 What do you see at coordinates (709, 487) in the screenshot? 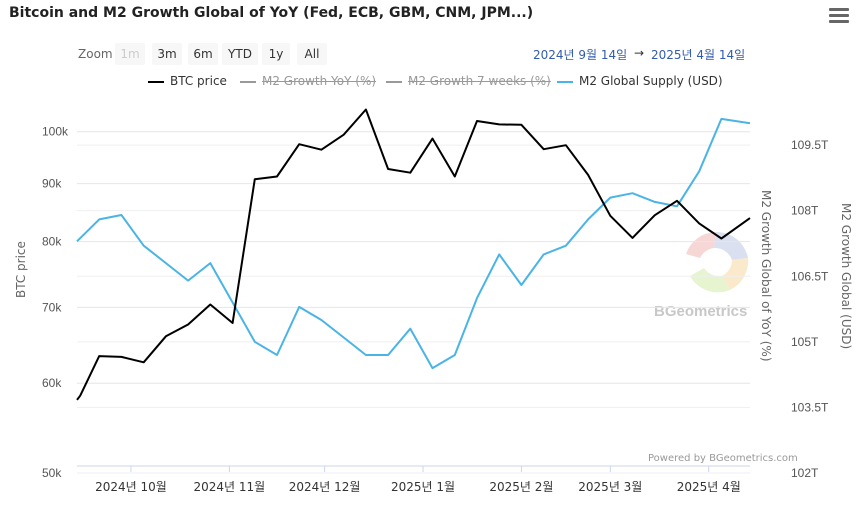
I see `x-tick-label: 2025년 4월` at bounding box center [709, 487].